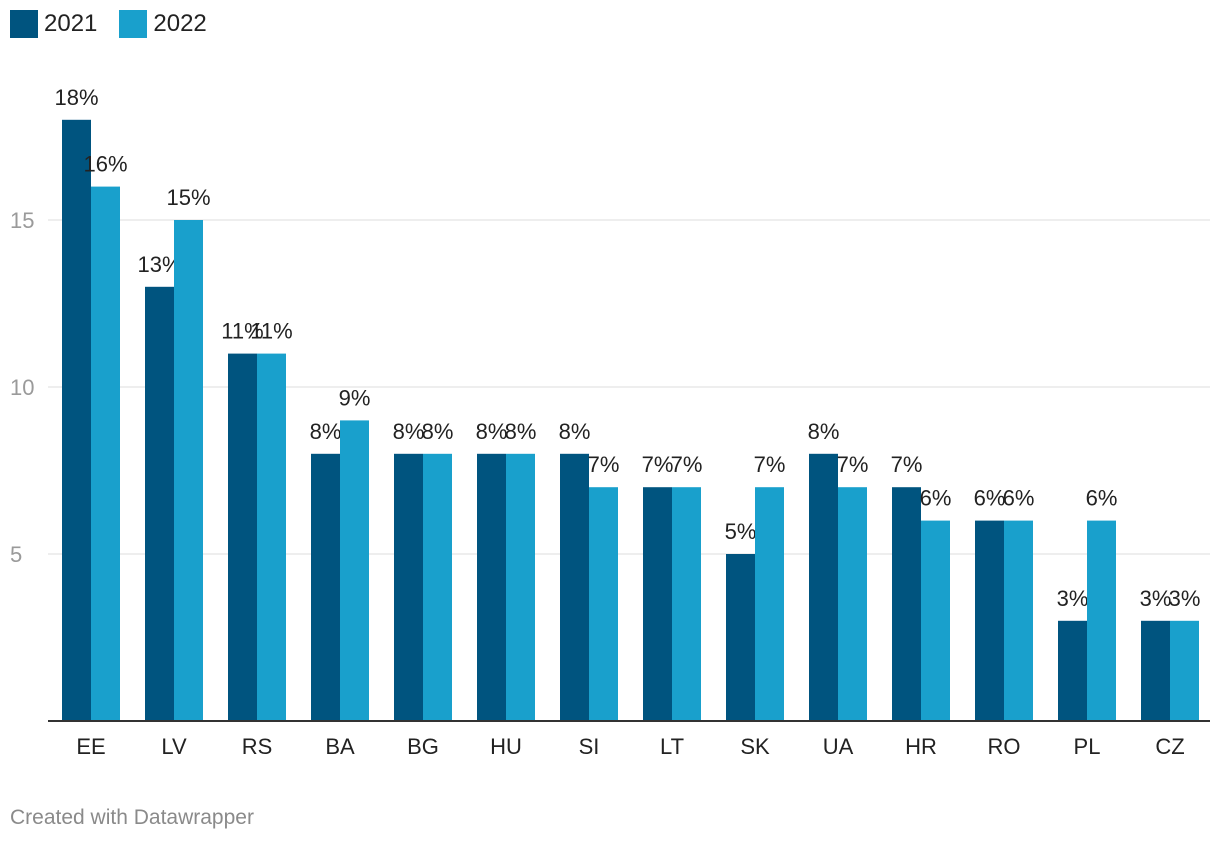  Describe the element at coordinates (24, 24) in the screenshot. I see `legend-swatch-2021` at that location.